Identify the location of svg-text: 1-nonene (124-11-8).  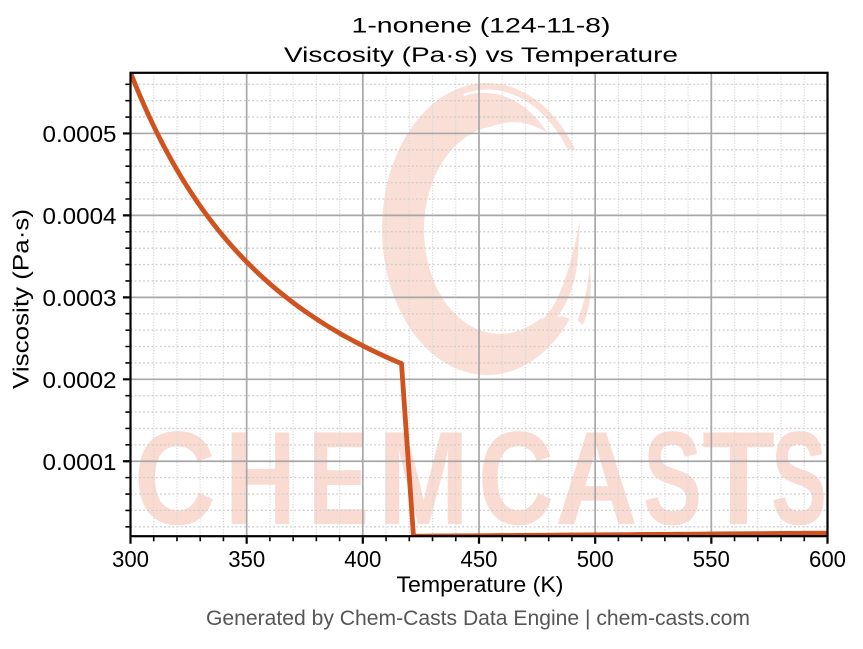
(481, 26).